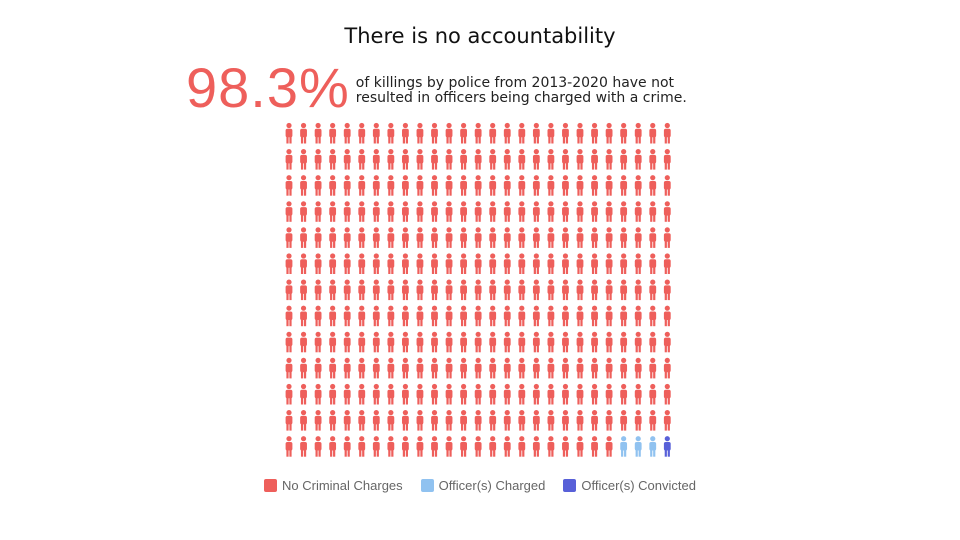  What do you see at coordinates (333, 485) in the screenshot?
I see `legend-item-no-charges: No Criminal Charges` at bounding box center [333, 485].